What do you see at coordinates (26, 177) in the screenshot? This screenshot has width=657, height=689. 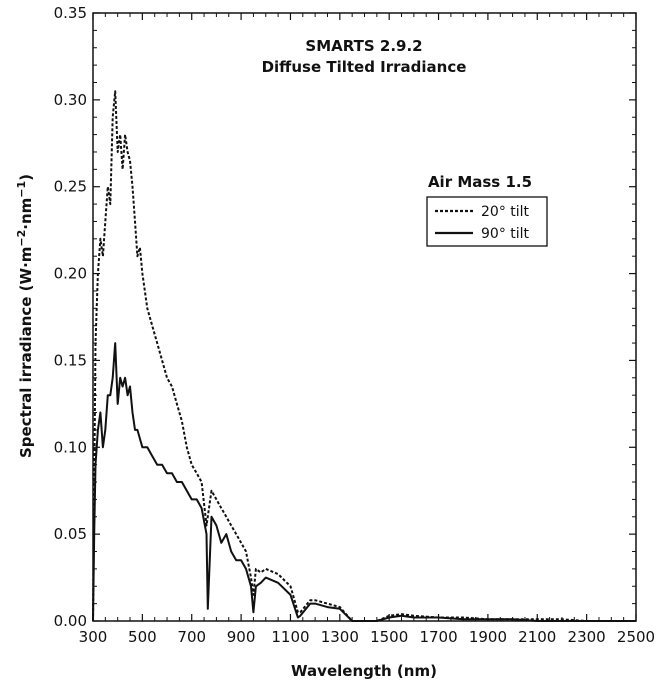 I see `y-axis-title-end: )` at bounding box center [26, 177].